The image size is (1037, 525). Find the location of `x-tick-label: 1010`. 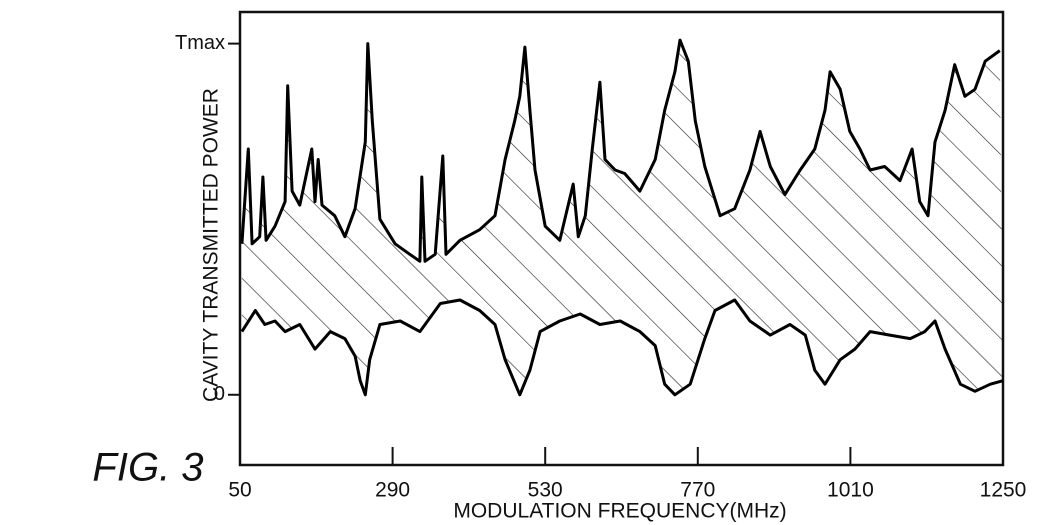

x-tick-label: 1010 is located at coordinates (850, 490).